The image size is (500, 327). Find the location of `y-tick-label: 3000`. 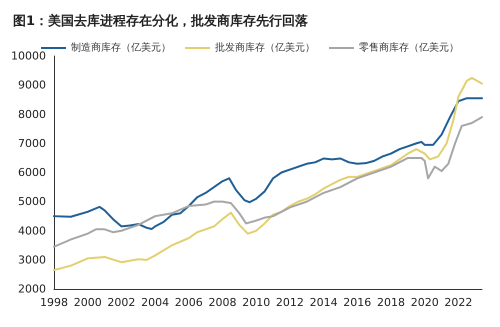

y-tick-label: 3000 is located at coordinates (32, 259).